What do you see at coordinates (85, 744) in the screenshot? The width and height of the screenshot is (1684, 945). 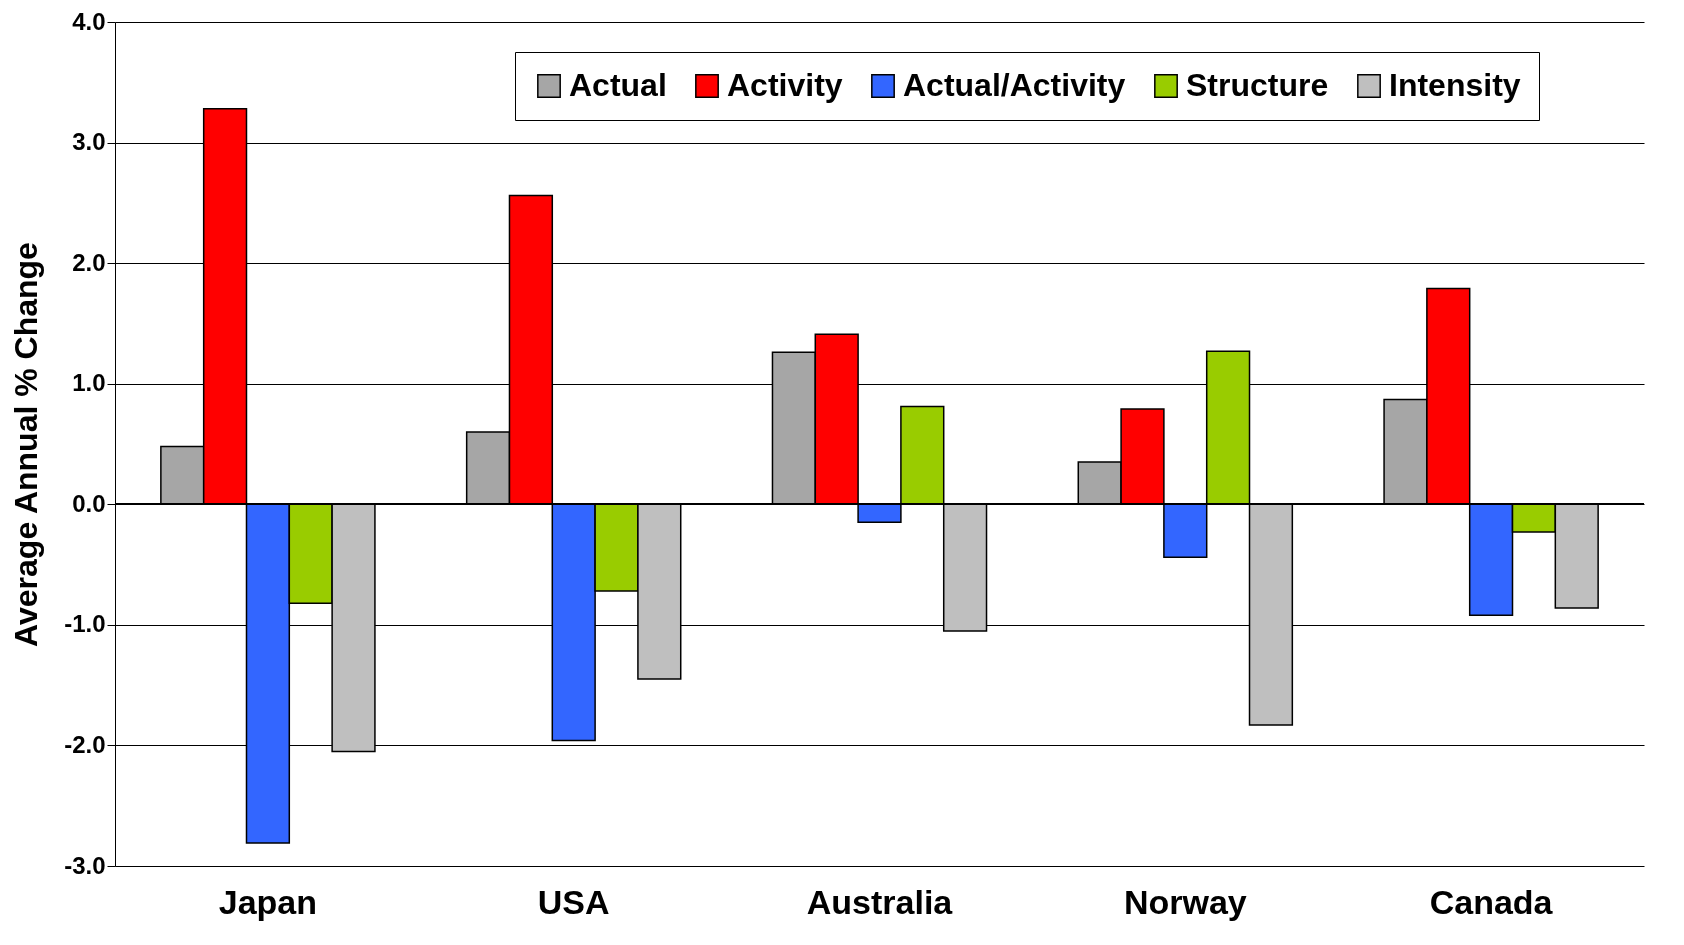 I see `y-tick-label: -2.0` at bounding box center [85, 744].